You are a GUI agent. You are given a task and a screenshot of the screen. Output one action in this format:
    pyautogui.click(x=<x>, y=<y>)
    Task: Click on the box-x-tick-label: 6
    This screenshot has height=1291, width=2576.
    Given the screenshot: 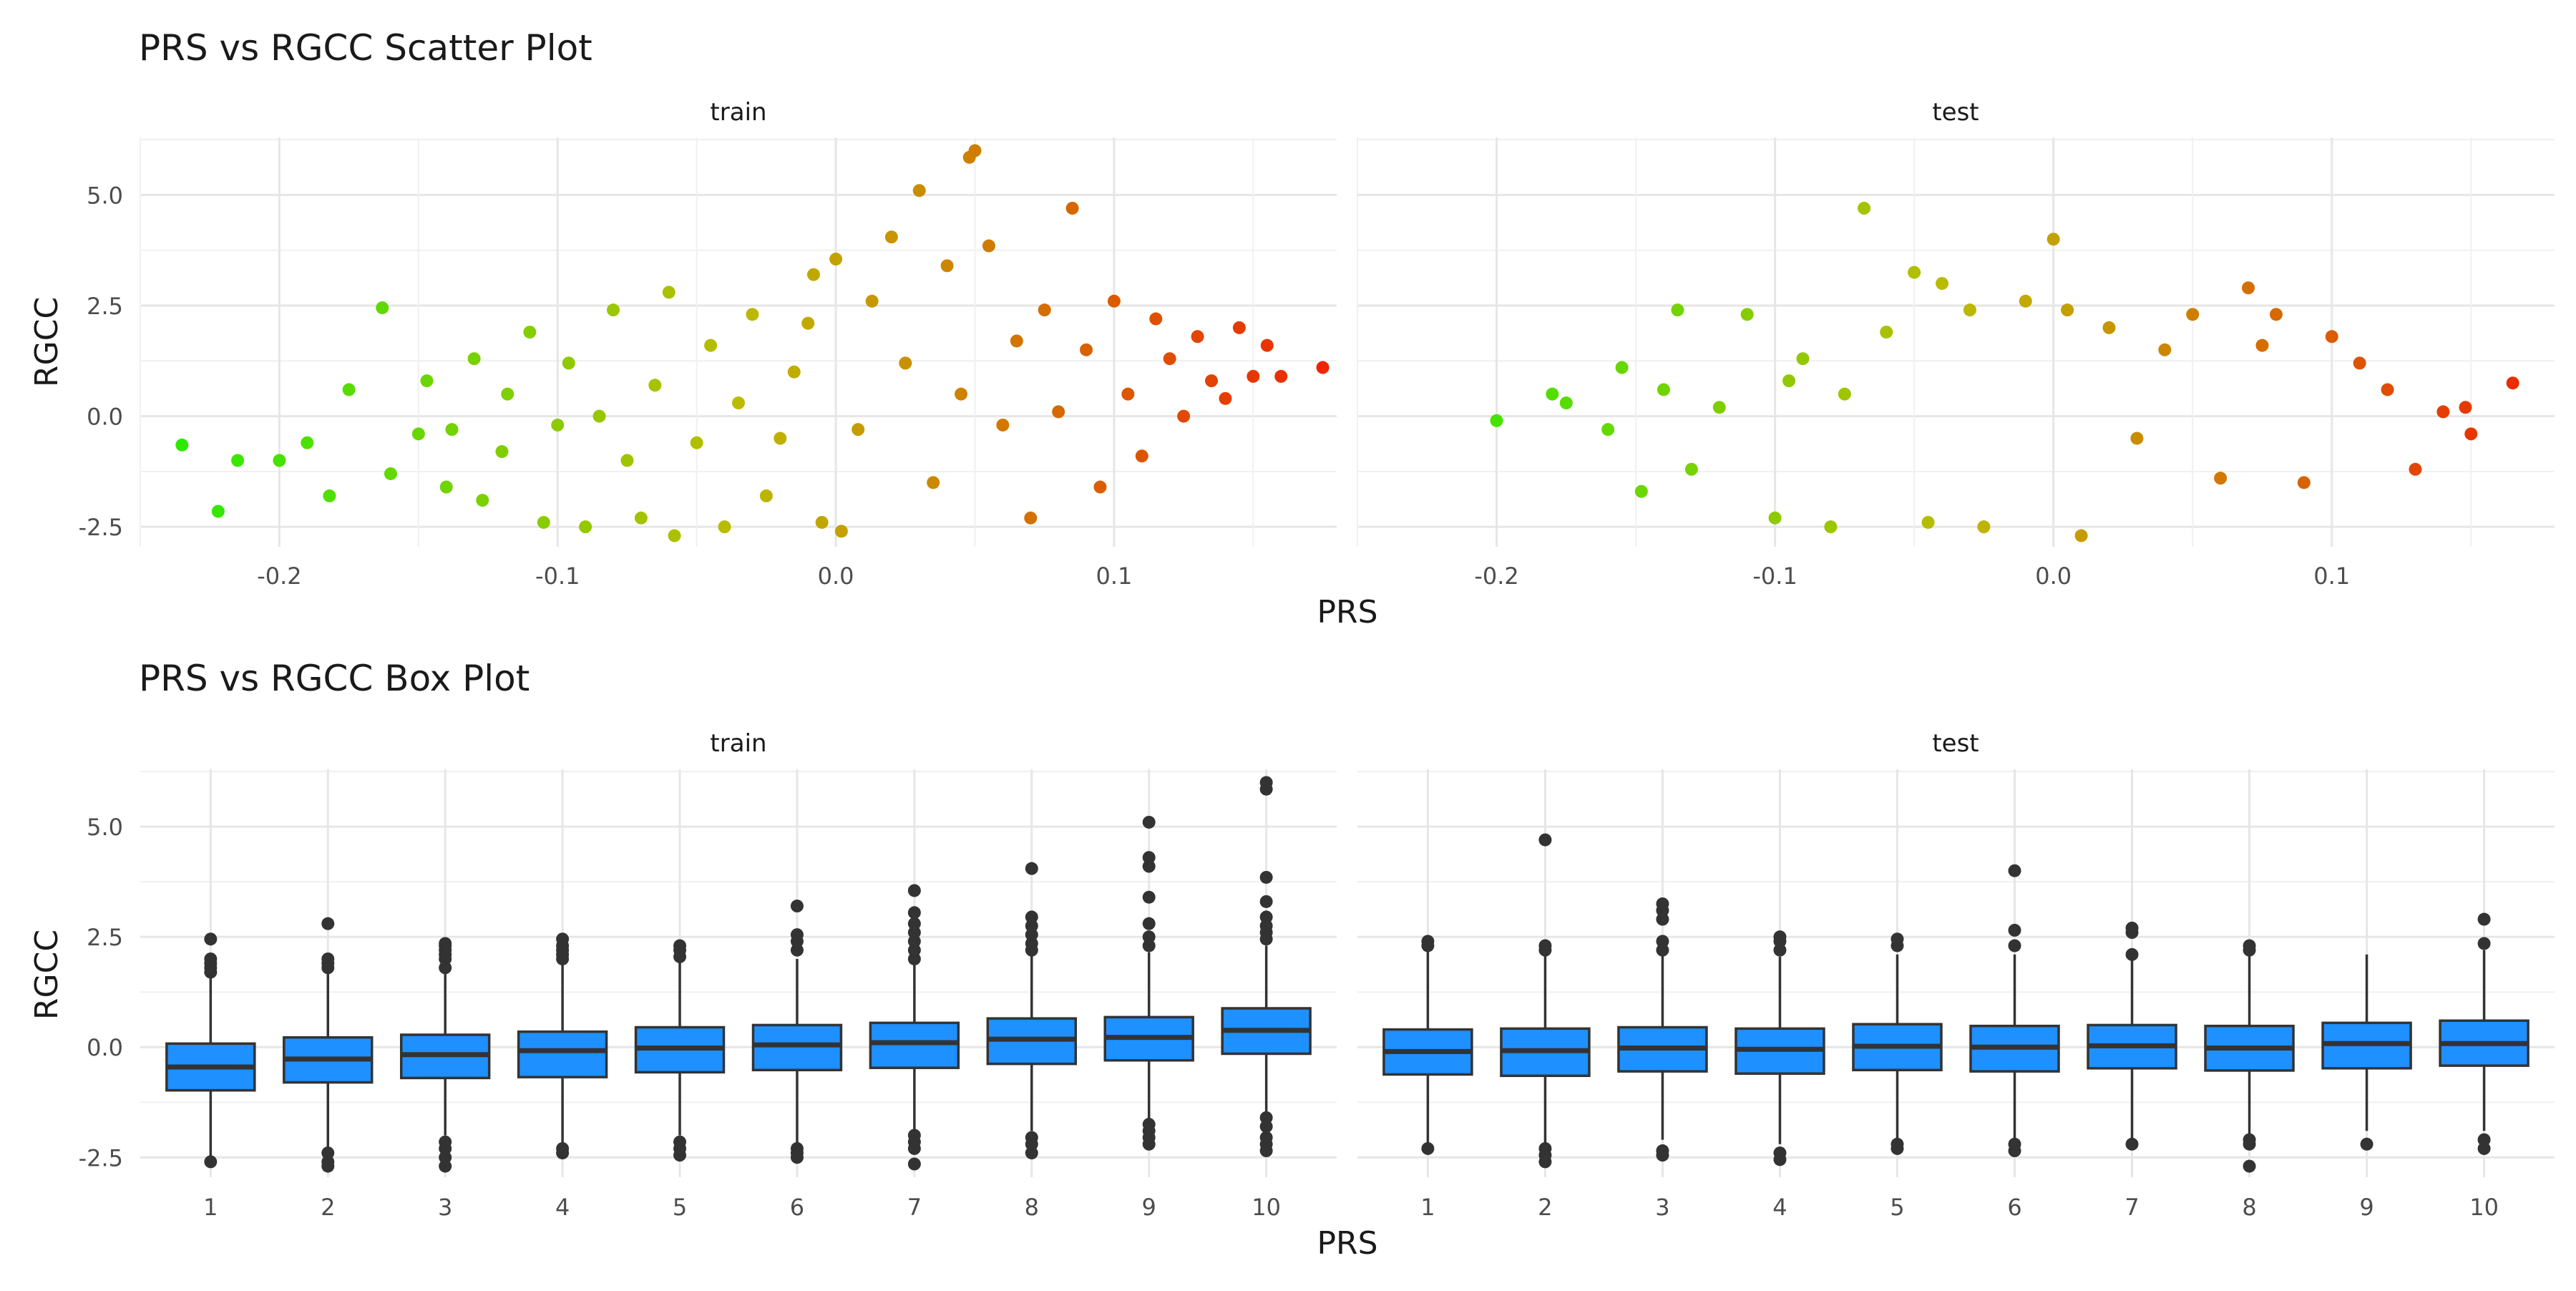 What is the action you would take?
    pyautogui.click(x=797, y=1207)
    